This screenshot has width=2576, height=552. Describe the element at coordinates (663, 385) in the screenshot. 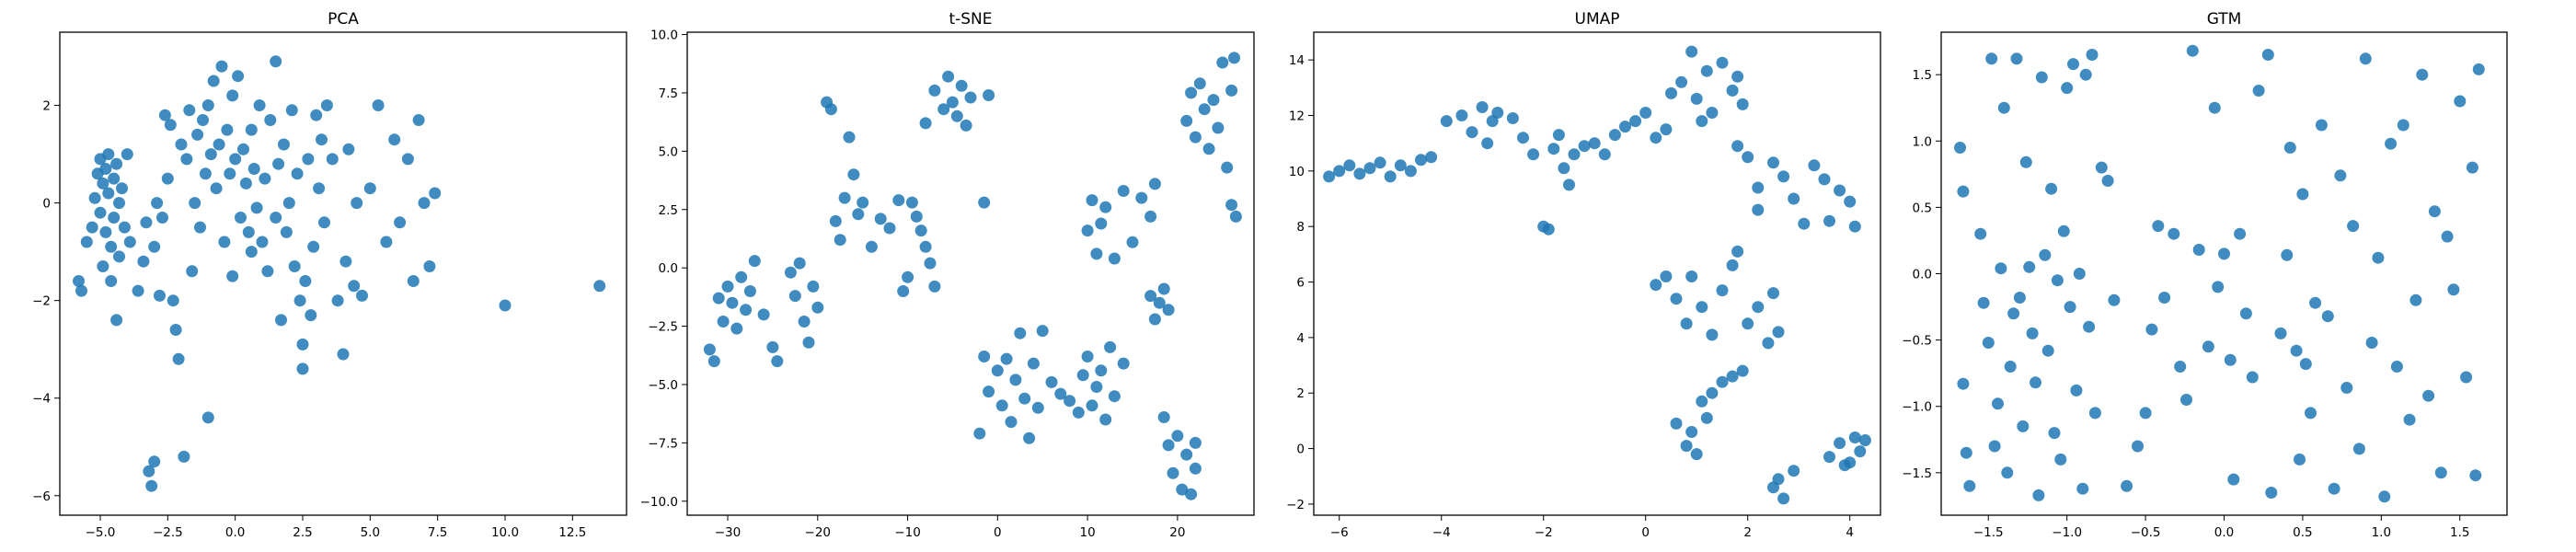

I see `tsne-y-tick-label-2: −5.0` at that location.